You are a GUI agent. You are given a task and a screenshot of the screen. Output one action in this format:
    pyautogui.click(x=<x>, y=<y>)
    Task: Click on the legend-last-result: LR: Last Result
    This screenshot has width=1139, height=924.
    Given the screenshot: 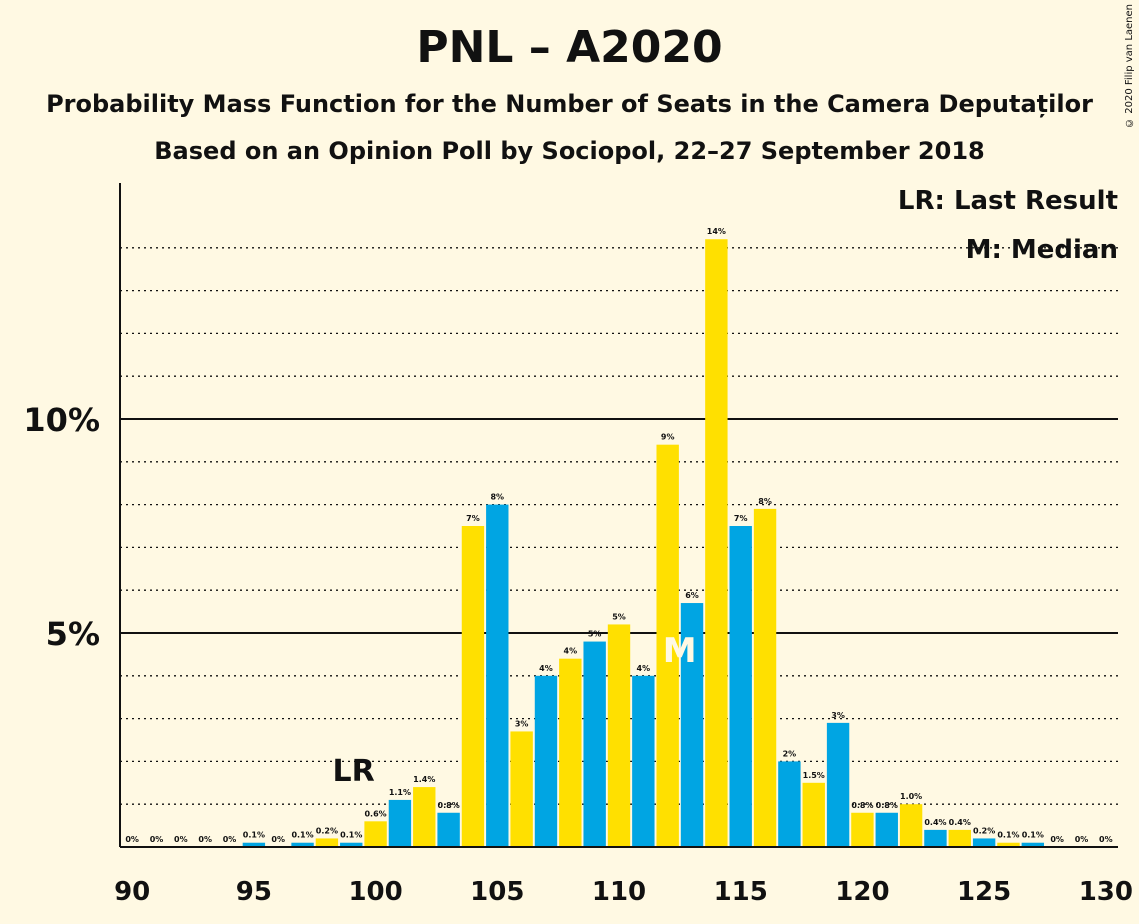 What is the action you would take?
    pyautogui.click(x=1008, y=201)
    